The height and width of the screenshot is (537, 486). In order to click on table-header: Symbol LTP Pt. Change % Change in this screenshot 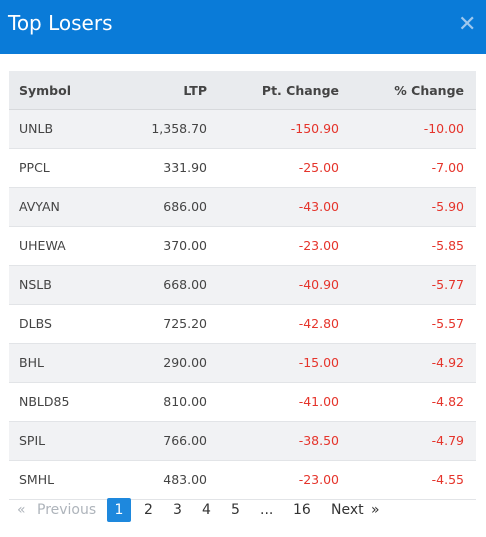, I will do `click(242, 90)`.